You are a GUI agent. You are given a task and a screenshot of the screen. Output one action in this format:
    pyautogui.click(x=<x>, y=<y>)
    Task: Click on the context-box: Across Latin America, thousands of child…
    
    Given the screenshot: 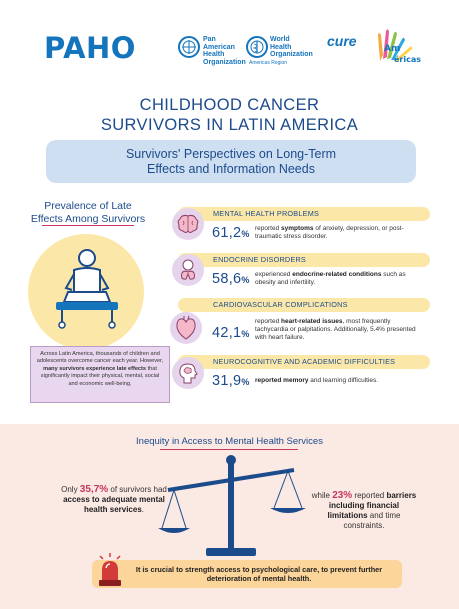 What is the action you would take?
    pyautogui.click(x=100, y=374)
    